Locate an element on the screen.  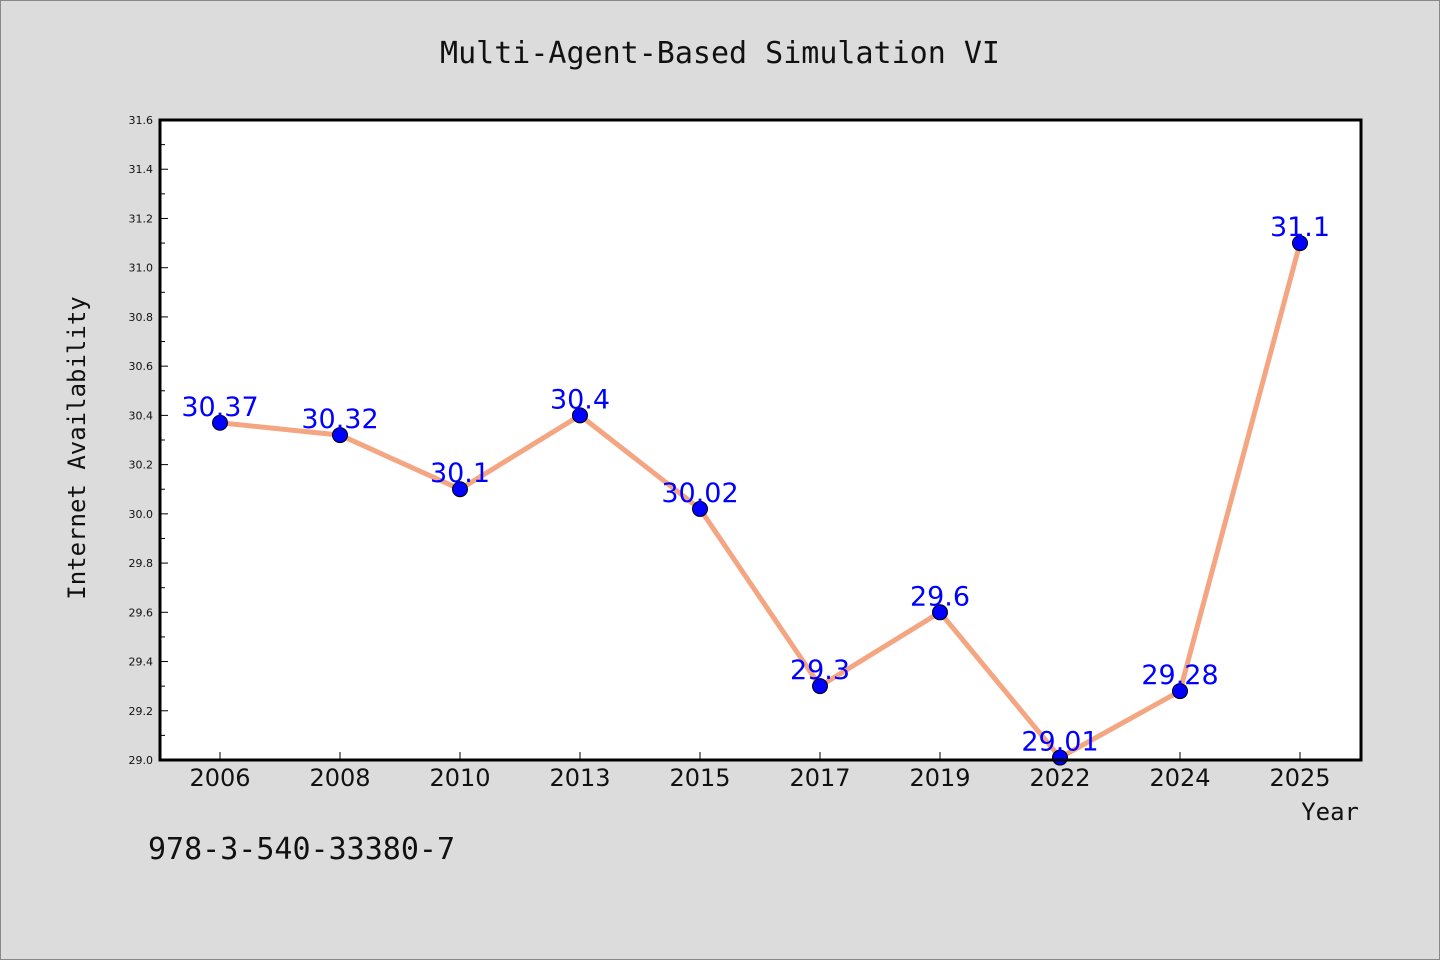
y-tick-label: 31.4 is located at coordinates (141, 169).